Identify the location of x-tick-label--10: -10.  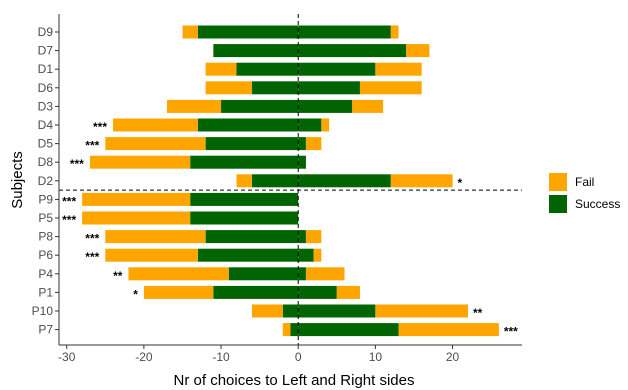
(221, 357).